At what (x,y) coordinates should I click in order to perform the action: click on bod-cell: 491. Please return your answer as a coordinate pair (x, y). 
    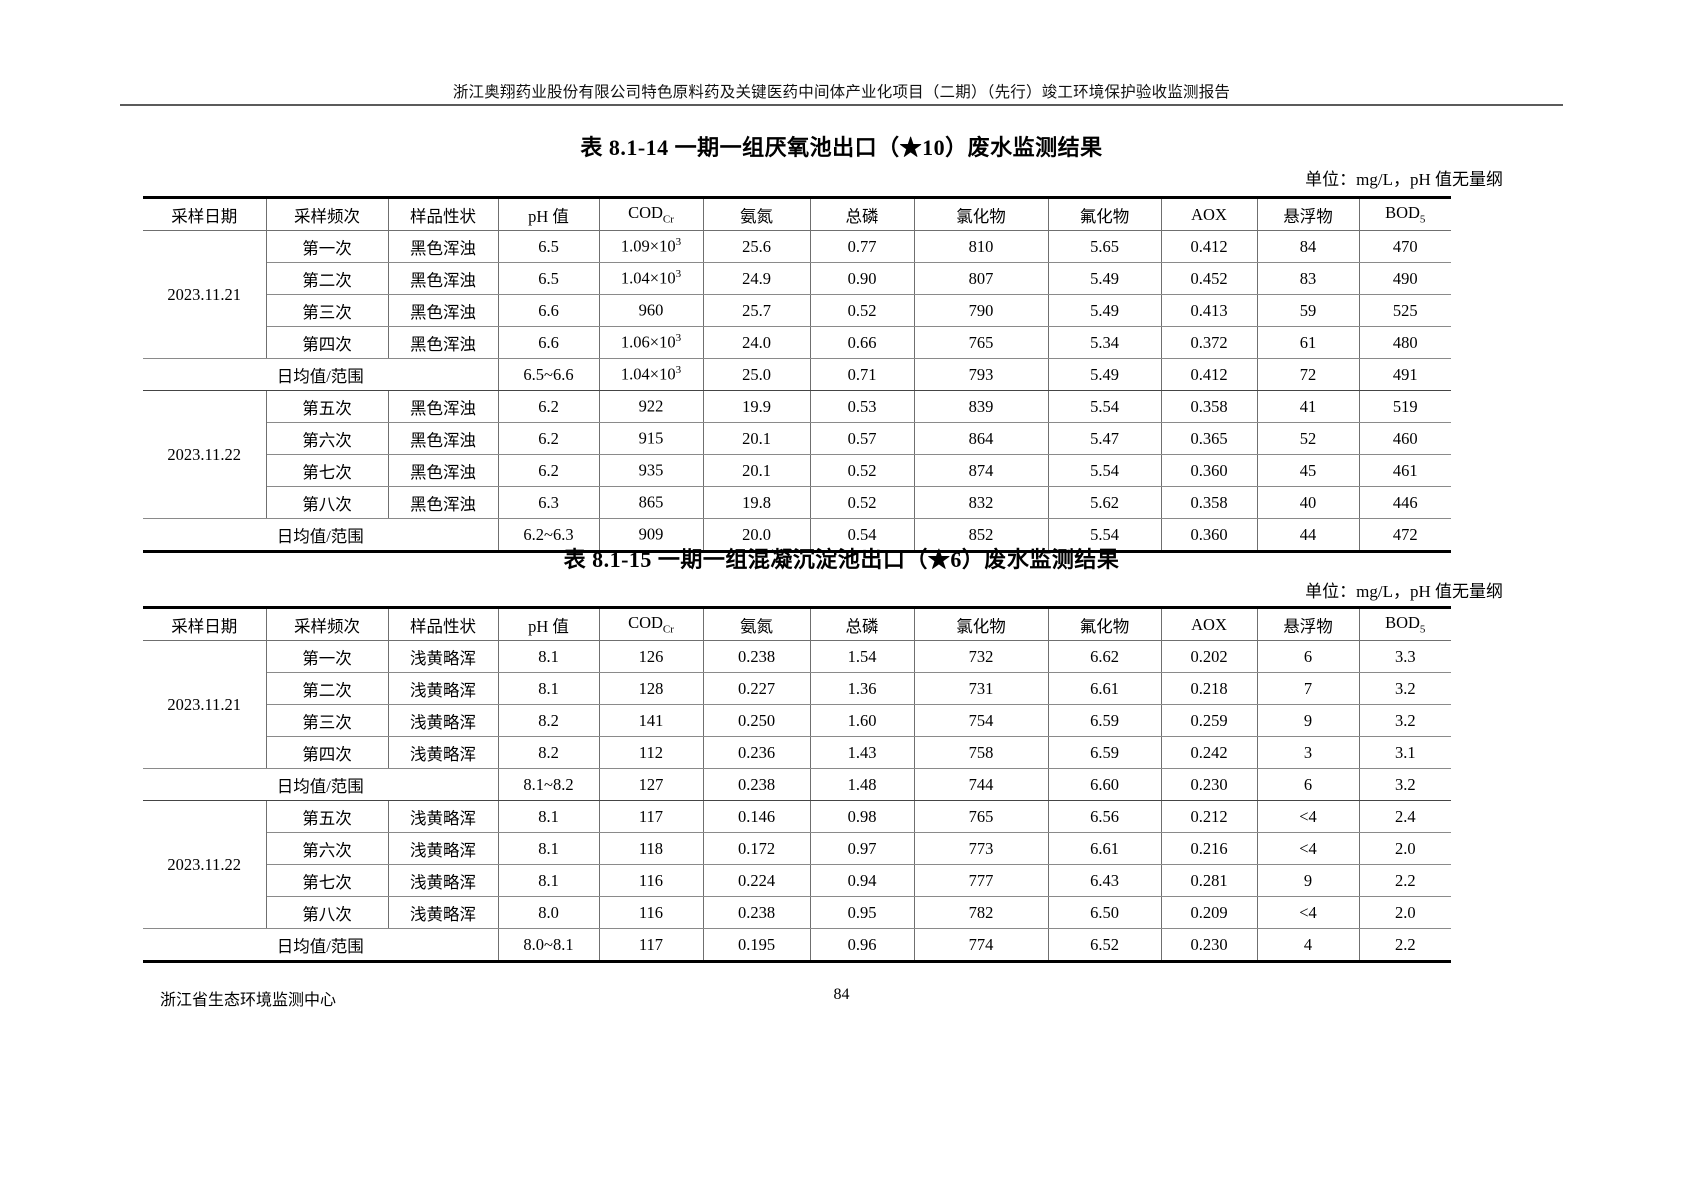
    Looking at the image, I should click on (1404, 374).